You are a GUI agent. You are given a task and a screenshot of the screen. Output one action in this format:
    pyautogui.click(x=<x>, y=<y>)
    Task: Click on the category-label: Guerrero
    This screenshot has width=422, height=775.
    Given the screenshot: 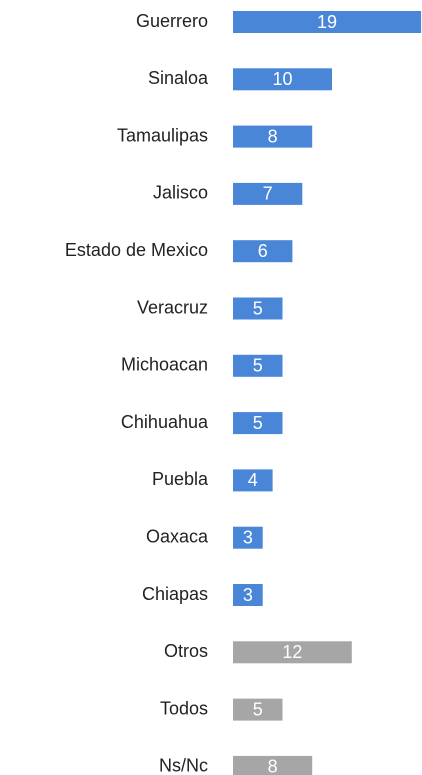 What is the action you would take?
    pyautogui.click(x=172, y=21)
    